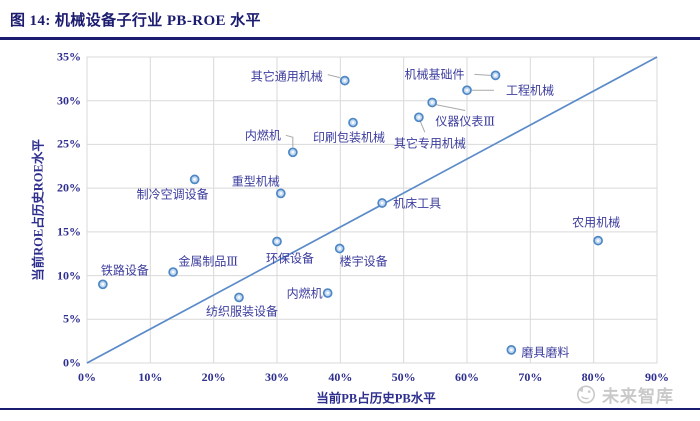 The height and width of the screenshot is (421, 700). What do you see at coordinates (465, 121) in the screenshot?
I see `data-point-label: 仪器仪表Ⅲ` at bounding box center [465, 121].